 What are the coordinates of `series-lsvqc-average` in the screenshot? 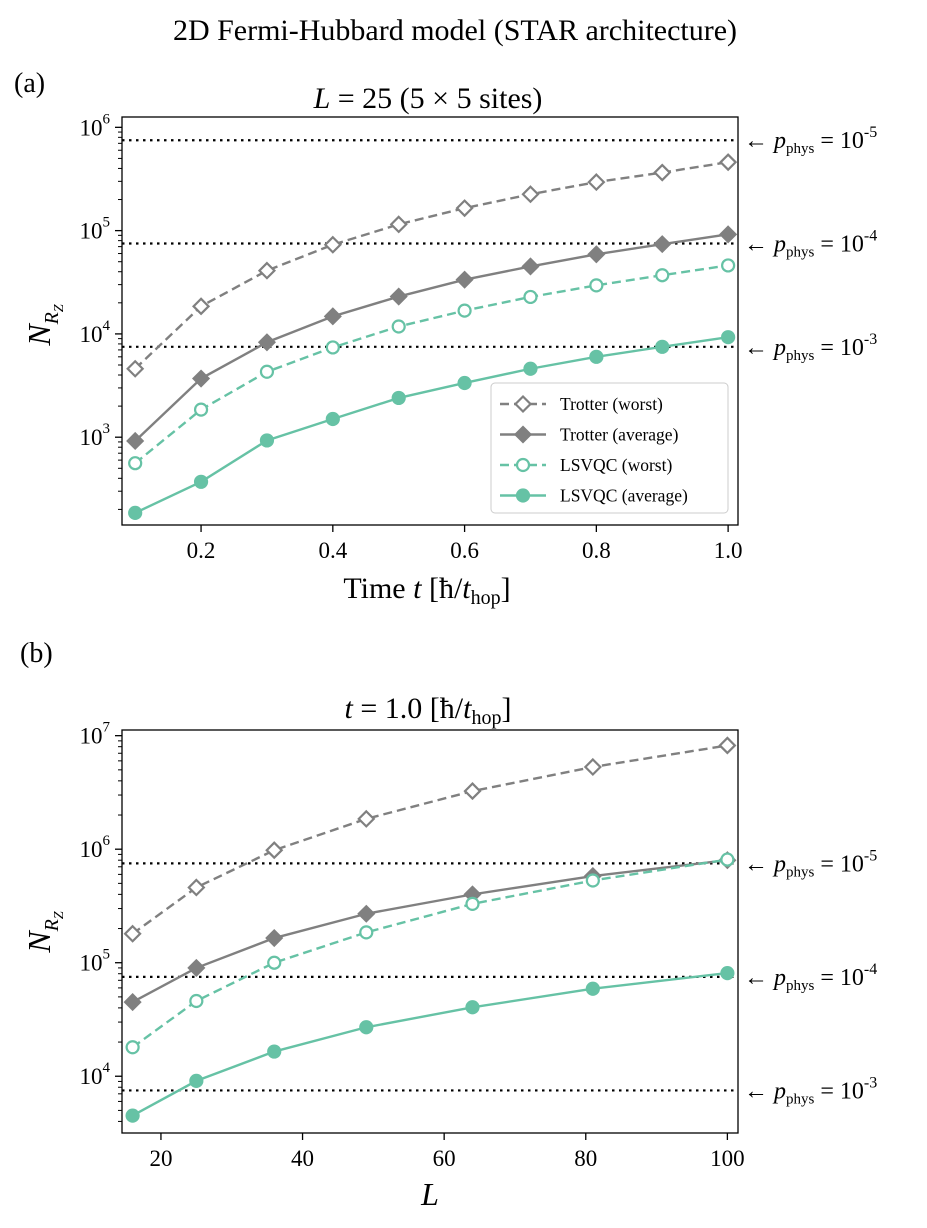 It's located at (432, 425).